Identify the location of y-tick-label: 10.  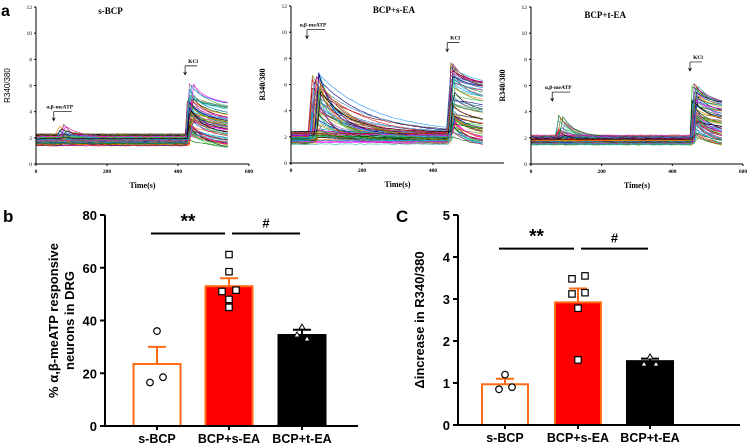
(525, 34).